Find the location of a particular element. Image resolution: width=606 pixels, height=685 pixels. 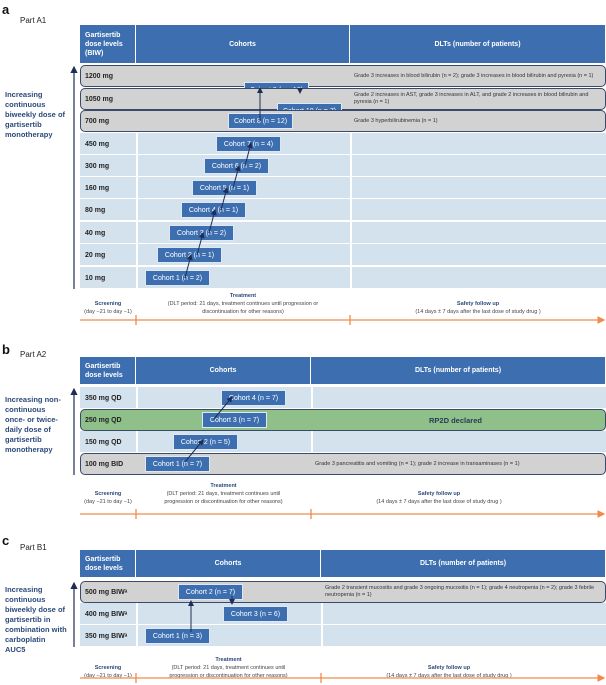

panel-letter: c is located at coordinates (6, 540).